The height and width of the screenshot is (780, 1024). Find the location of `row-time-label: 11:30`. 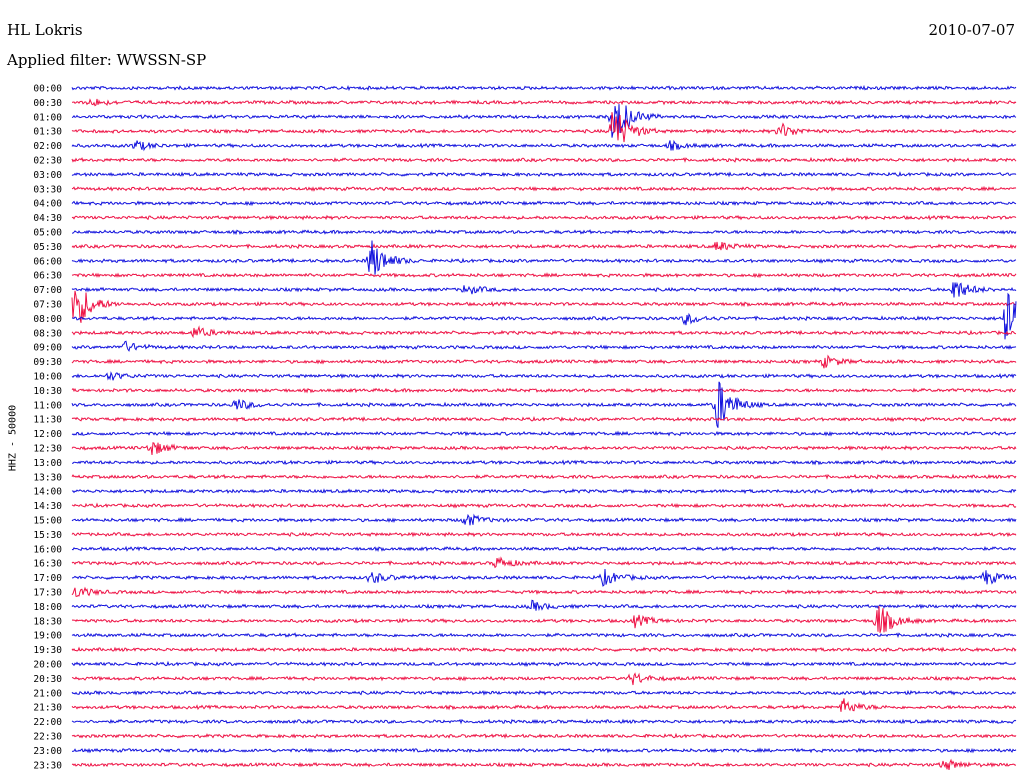

row-time-label: 11:30 is located at coordinates (47, 420).